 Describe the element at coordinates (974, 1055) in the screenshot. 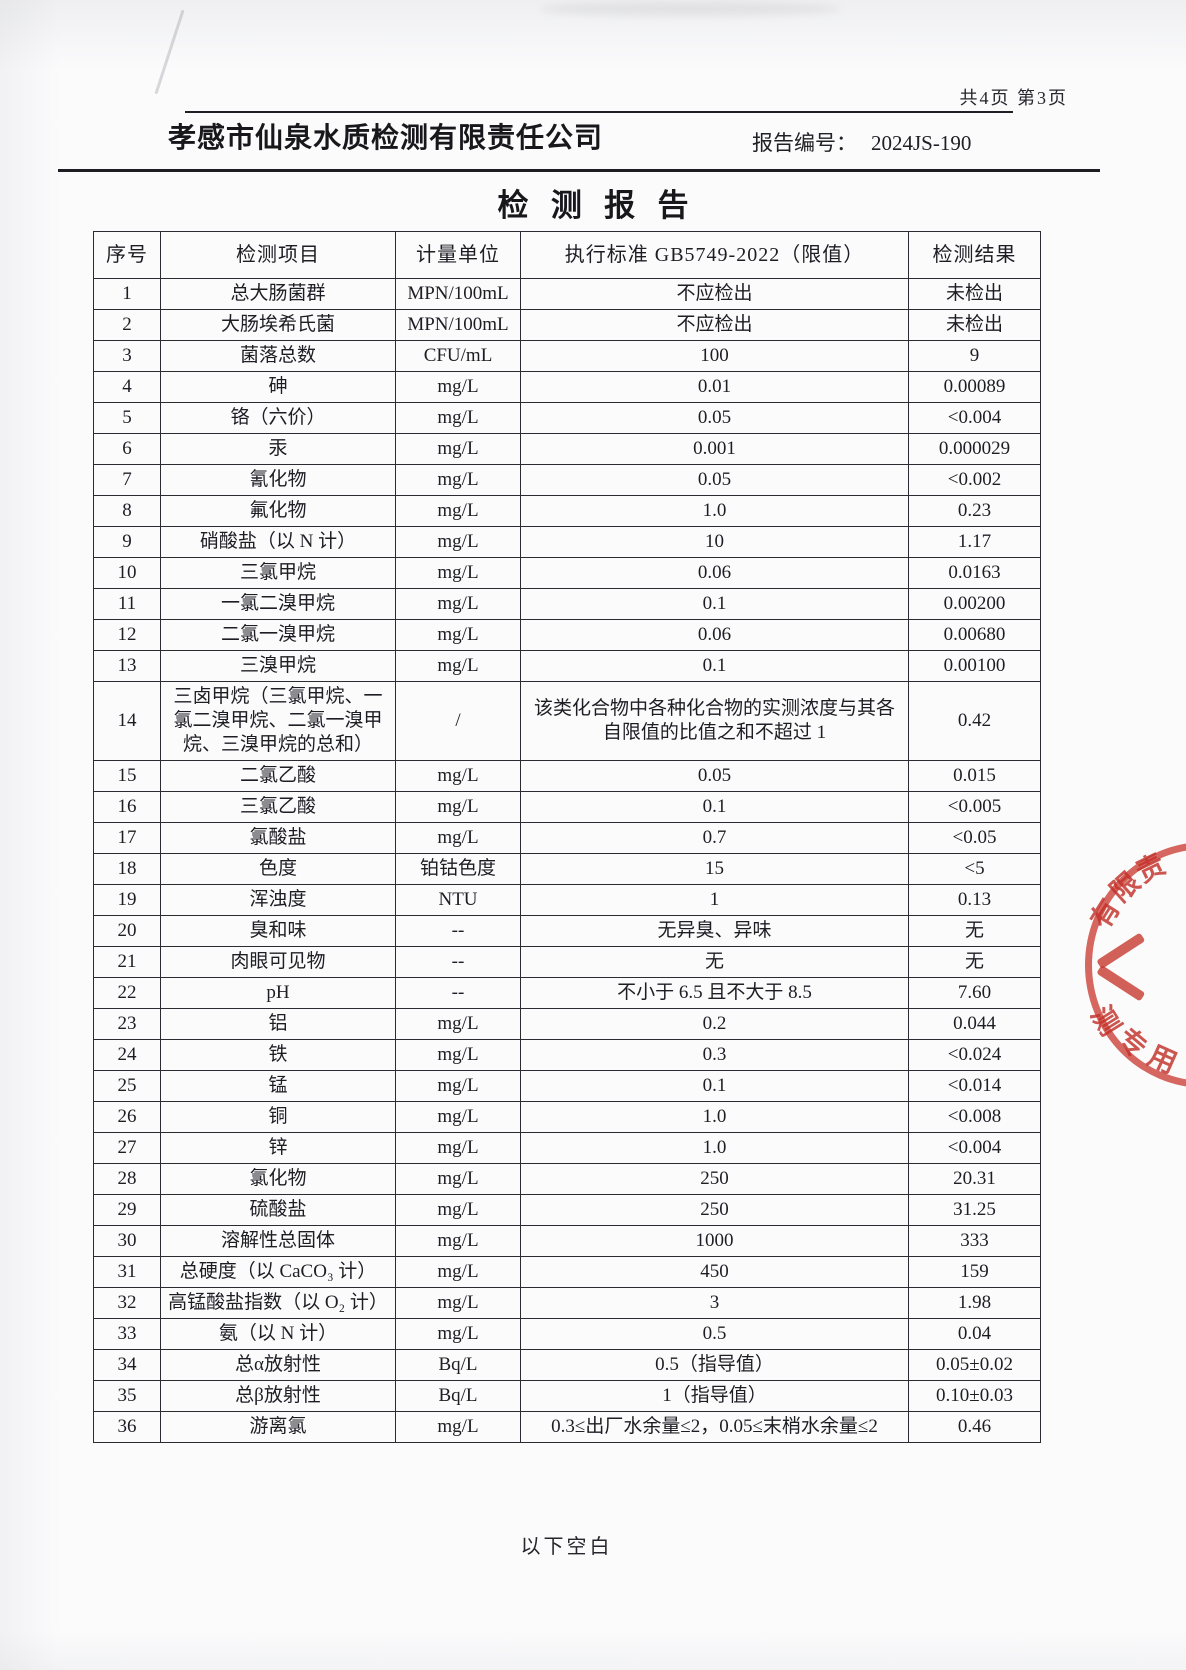

I see `cell-result: <0.024` at that location.